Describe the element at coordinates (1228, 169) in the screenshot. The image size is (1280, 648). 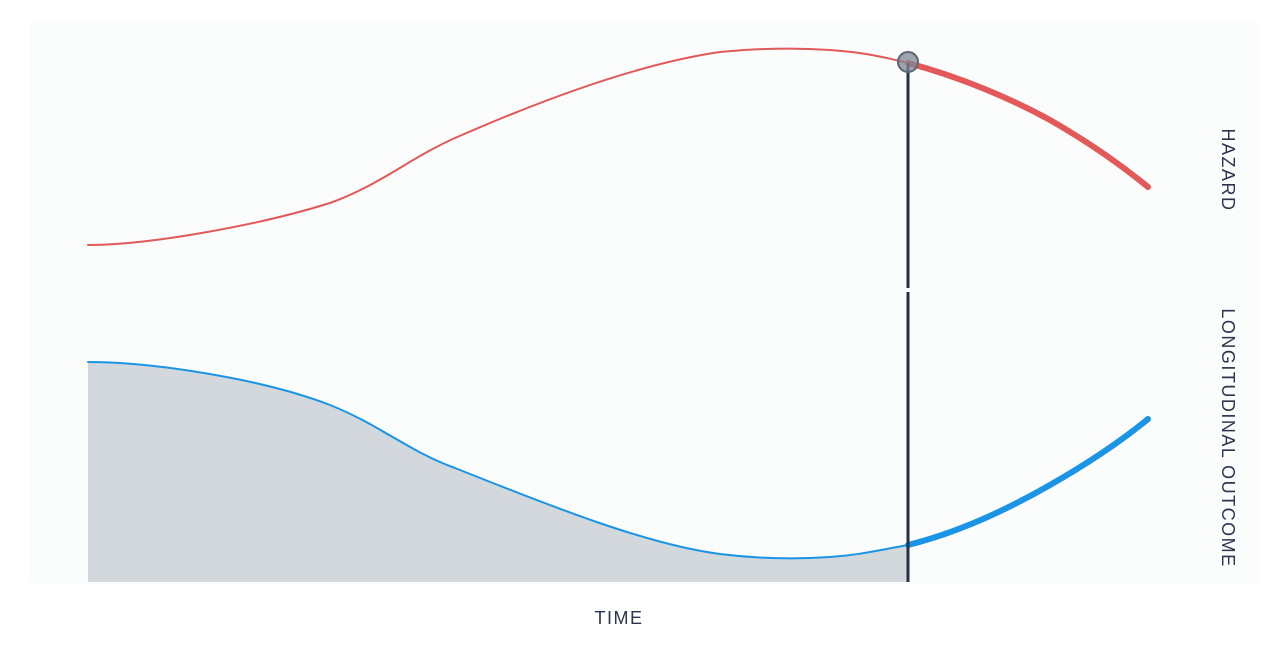
I see `hazard-panel-label: HAZARD` at that location.